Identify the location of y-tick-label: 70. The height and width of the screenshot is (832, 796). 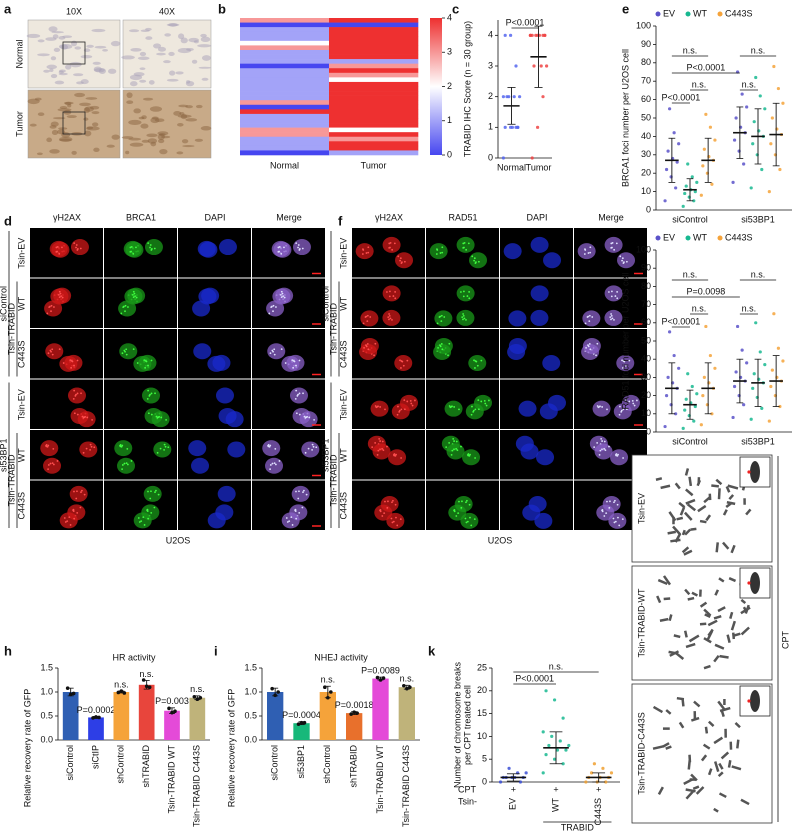
(646, 304).